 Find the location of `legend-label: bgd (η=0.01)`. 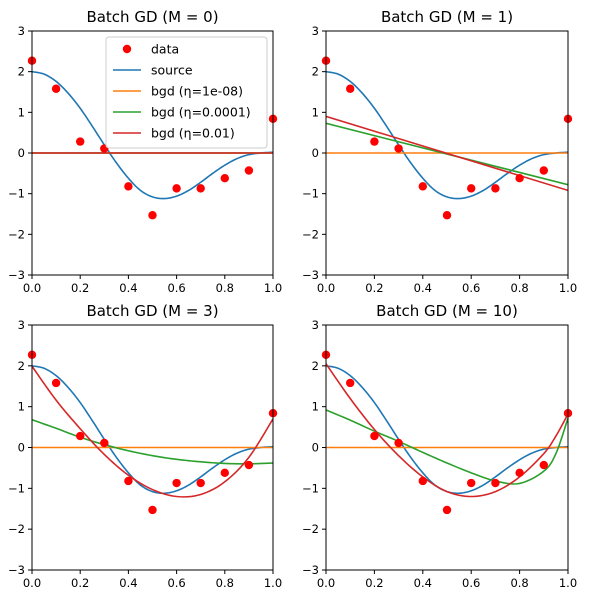

legend-label: bgd (η=0.01) is located at coordinates (193, 133).